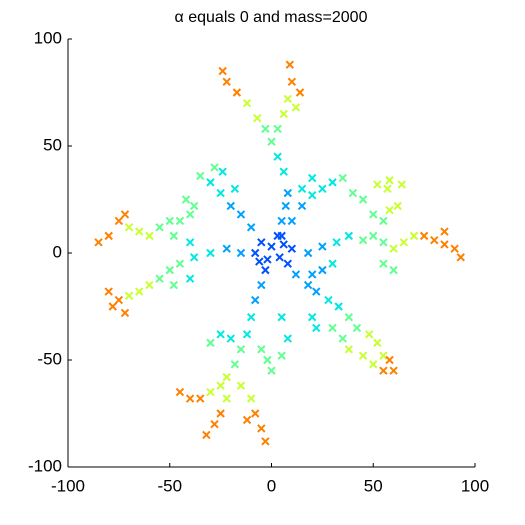 The image size is (525, 525). What do you see at coordinates (48, 37) in the screenshot?
I see `y-tick-label: 100` at bounding box center [48, 37].